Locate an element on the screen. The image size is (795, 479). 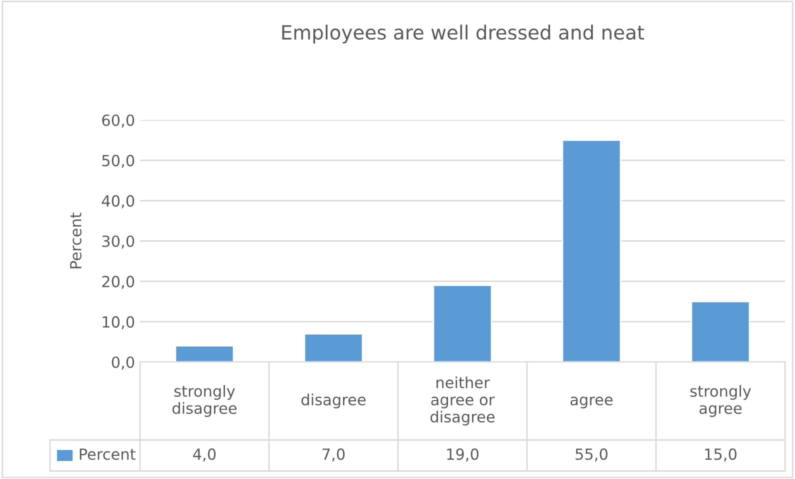
data-label: 55,0 is located at coordinates (592, 455).